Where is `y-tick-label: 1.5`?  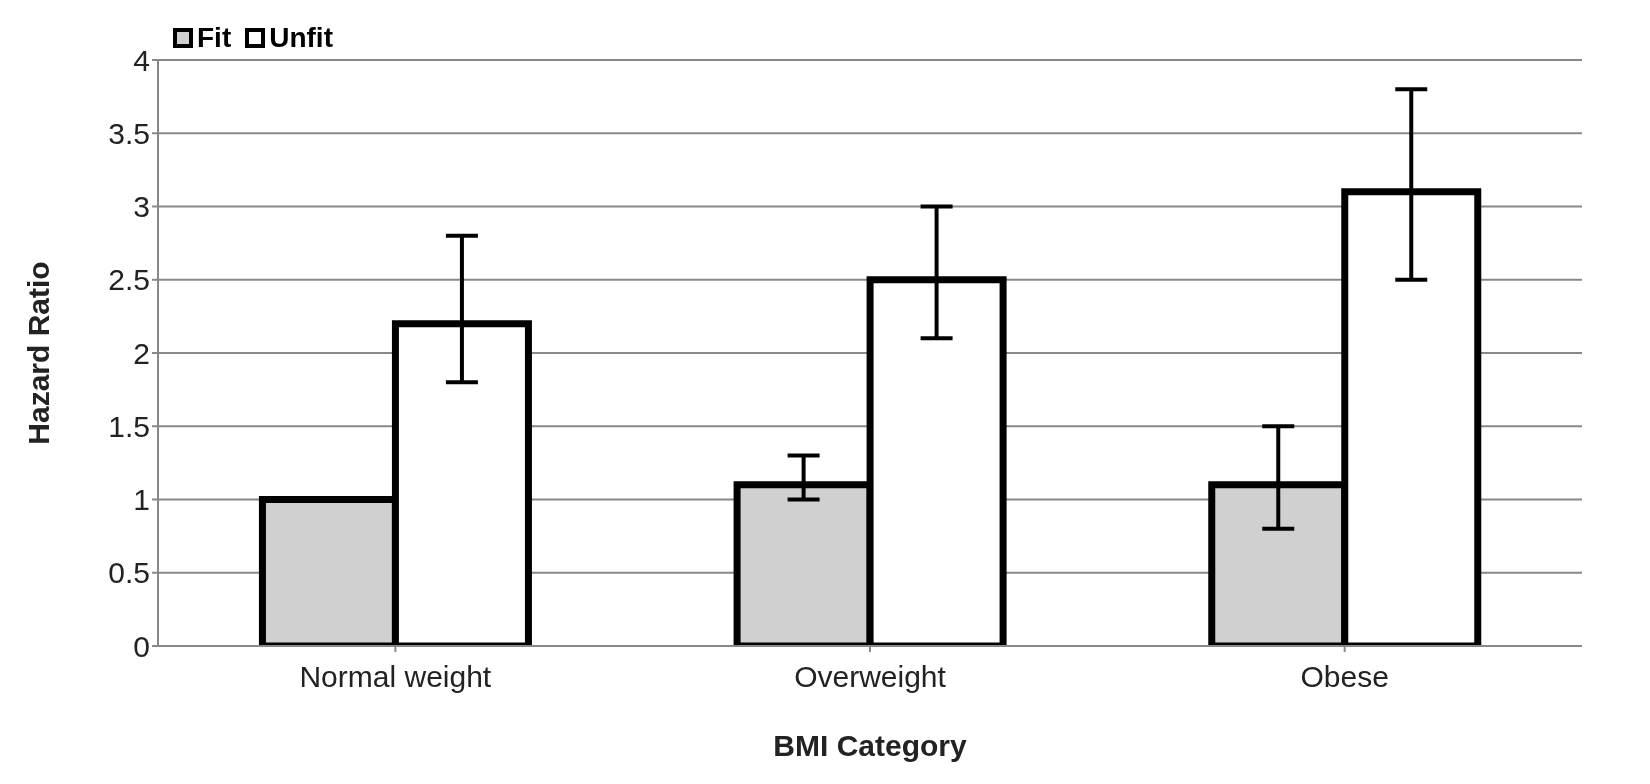 y-tick-label: 1.5 is located at coordinates (129, 426).